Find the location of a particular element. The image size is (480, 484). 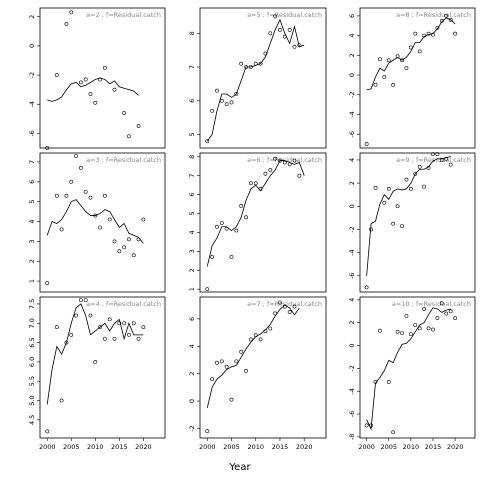

panel-title: a=4 ; f=Residual.catch is located at coordinates (123, 304).